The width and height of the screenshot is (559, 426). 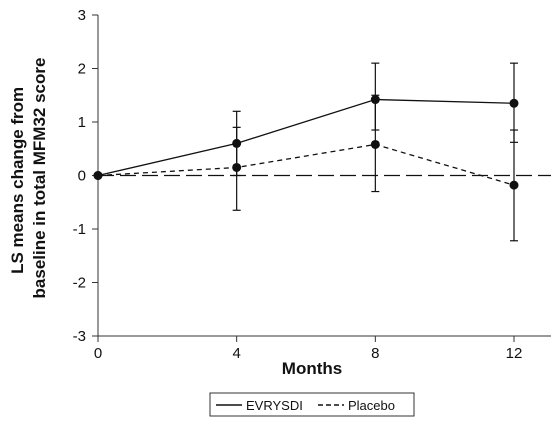 What do you see at coordinates (79, 336) in the screenshot?
I see `y-tick-label: -3` at bounding box center [79, 336].